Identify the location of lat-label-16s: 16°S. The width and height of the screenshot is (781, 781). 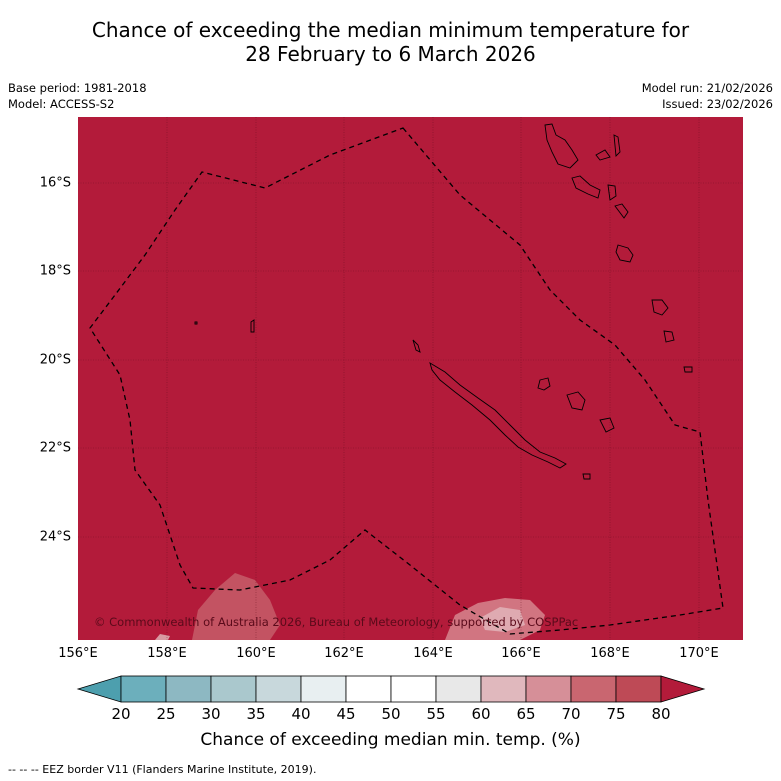
(55, 183).